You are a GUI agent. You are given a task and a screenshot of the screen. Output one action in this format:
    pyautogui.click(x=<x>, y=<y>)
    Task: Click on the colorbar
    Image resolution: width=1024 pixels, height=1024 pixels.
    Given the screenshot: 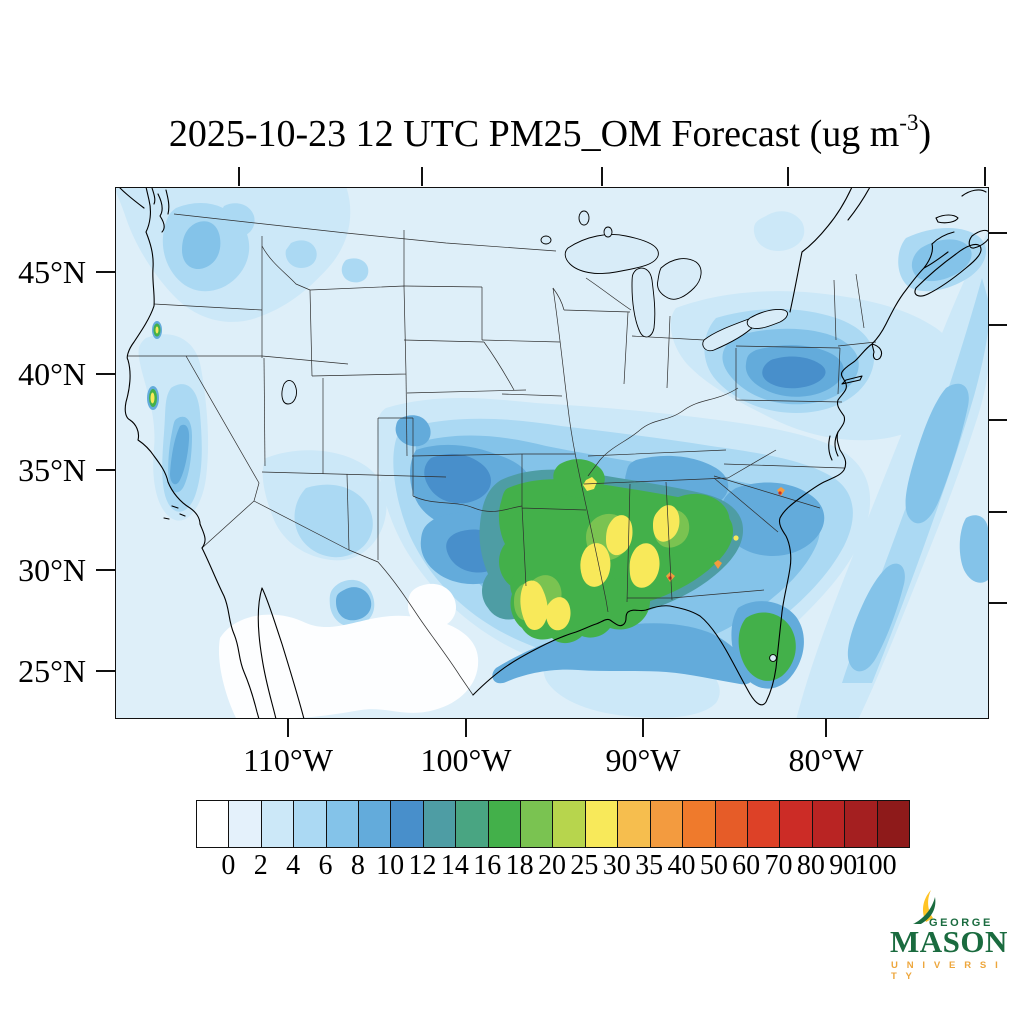 What is the action you would take?
    pyautogui.click(x=553, y=824)
    